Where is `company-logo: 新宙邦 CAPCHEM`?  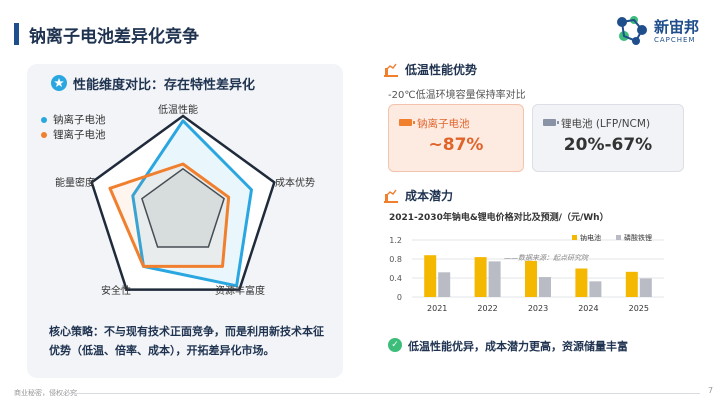
company-logo: 新宙邦 CAPCHEM is located at coordinates (664, 31).